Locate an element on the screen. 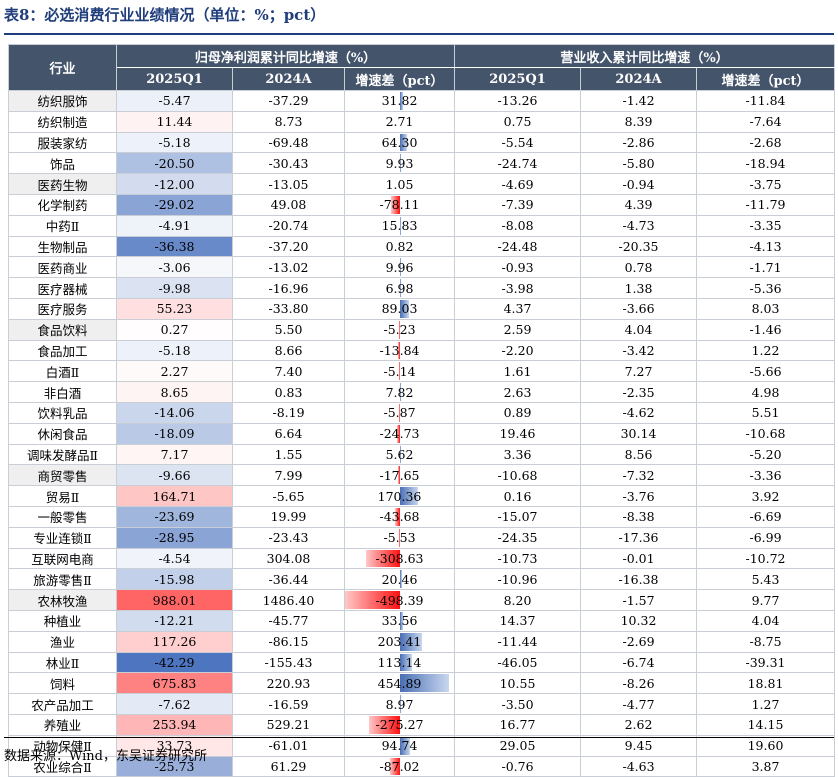  cell-profit-diff: 1.05 is located at coordinates (400, 184).